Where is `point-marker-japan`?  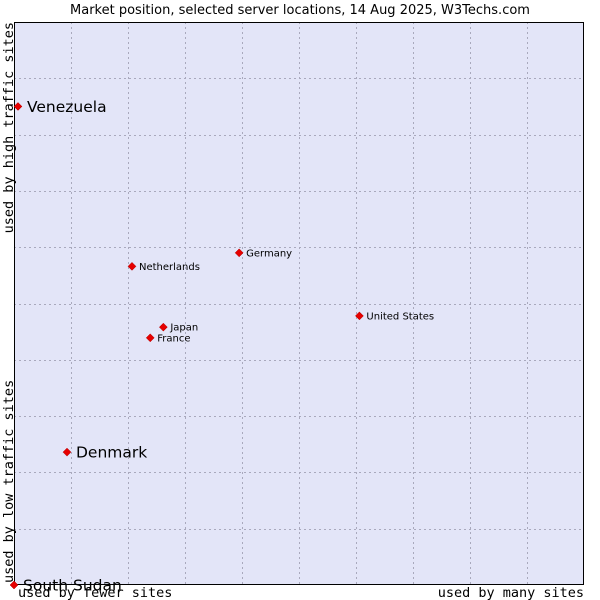 point-marker-japan is located at coordinates (163, 327).